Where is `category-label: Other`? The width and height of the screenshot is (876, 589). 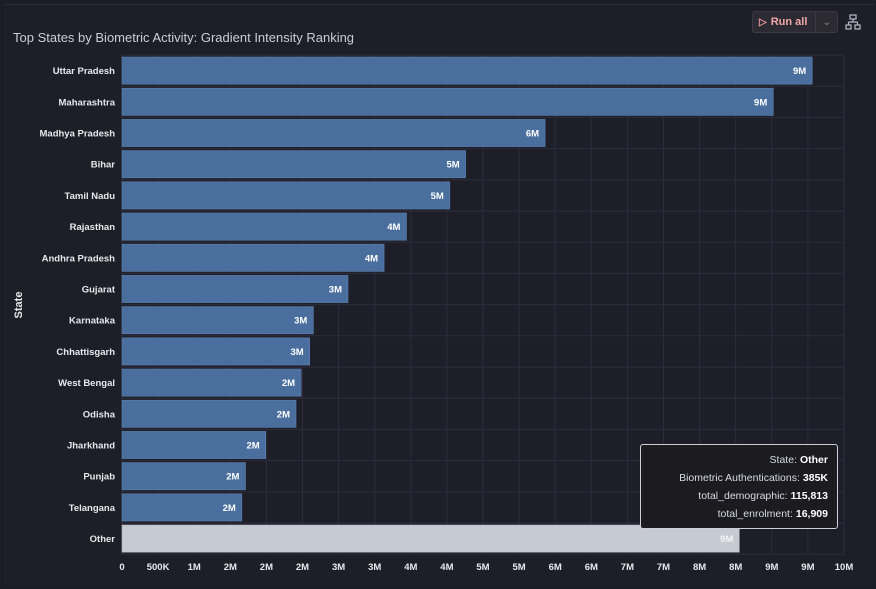 category-label: Other is located at coordinates (103, 539).